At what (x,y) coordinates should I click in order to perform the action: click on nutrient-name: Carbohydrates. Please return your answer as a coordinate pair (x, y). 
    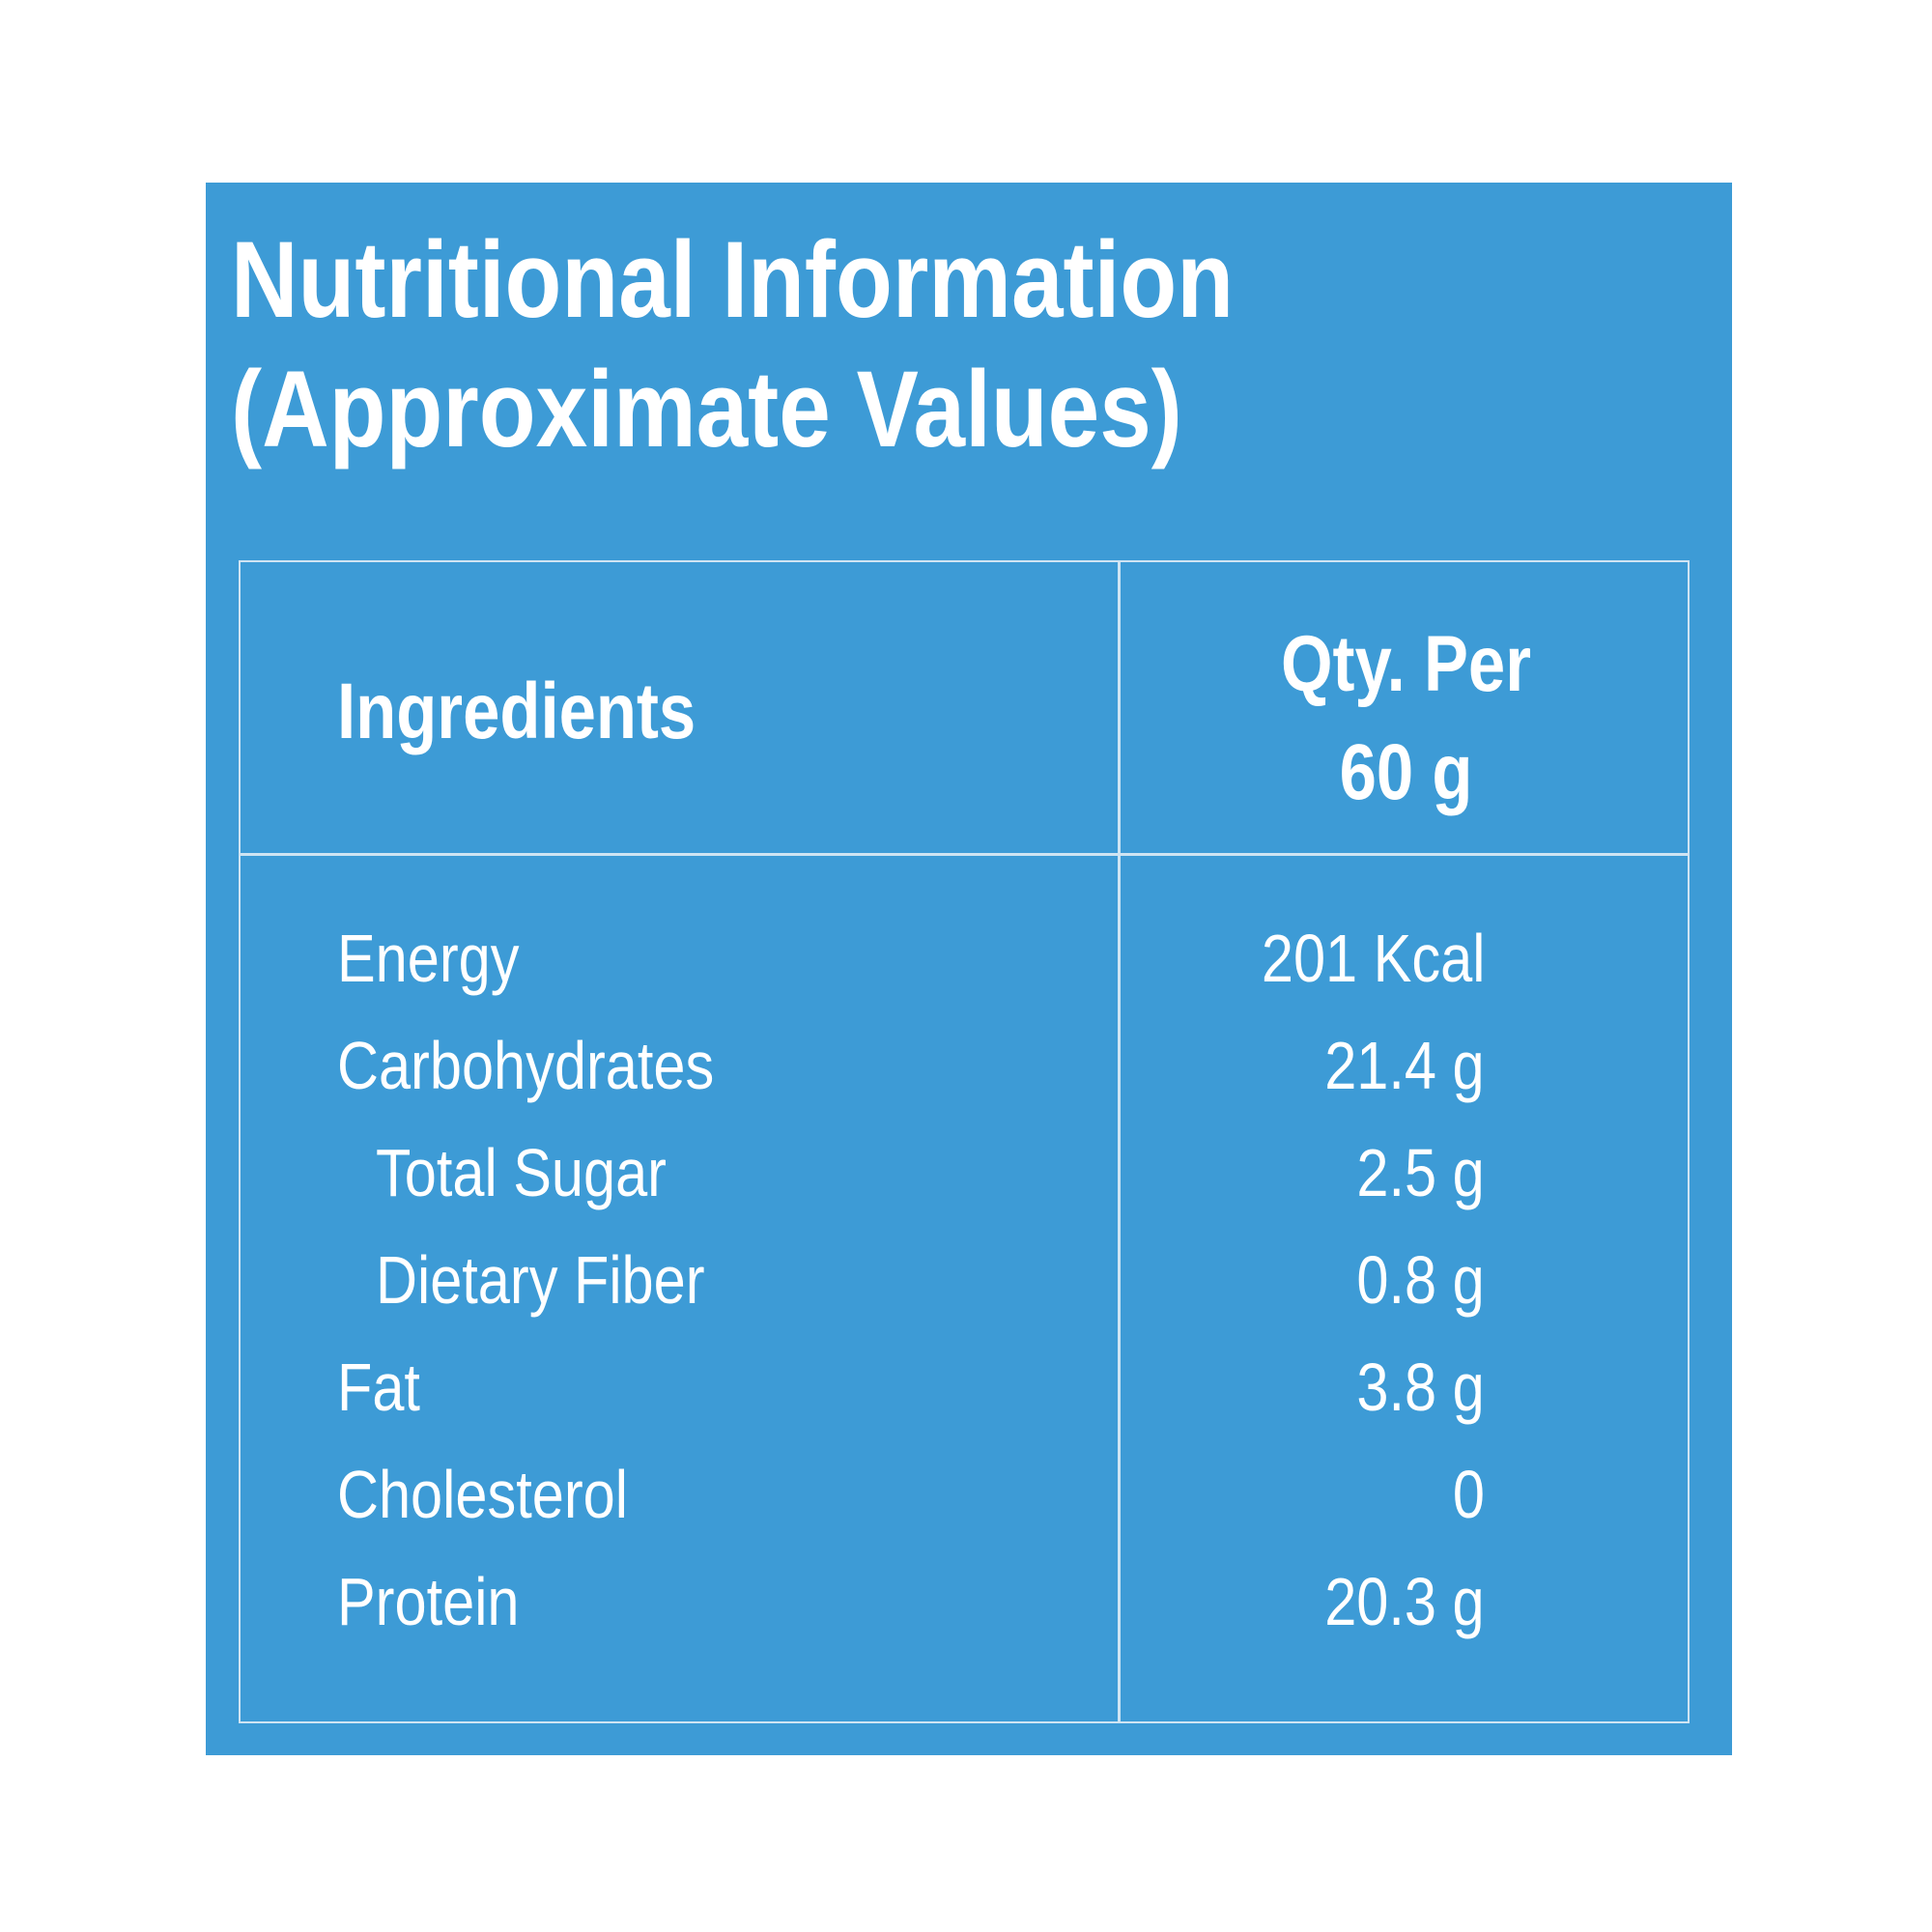
    Looking at the image, I should click on (526, 1065).